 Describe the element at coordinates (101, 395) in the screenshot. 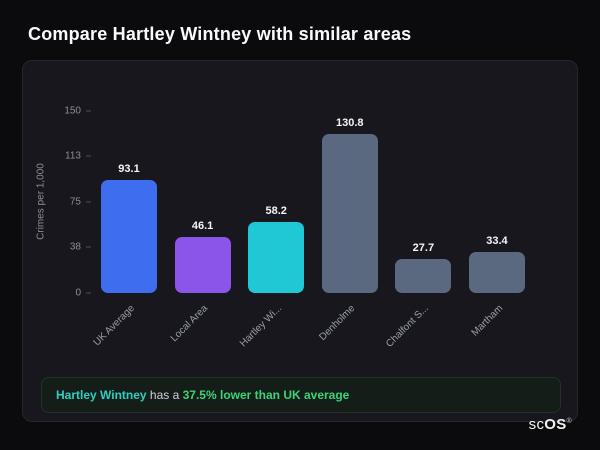

I see `note-area-name: Hartley Wintney` at that location.